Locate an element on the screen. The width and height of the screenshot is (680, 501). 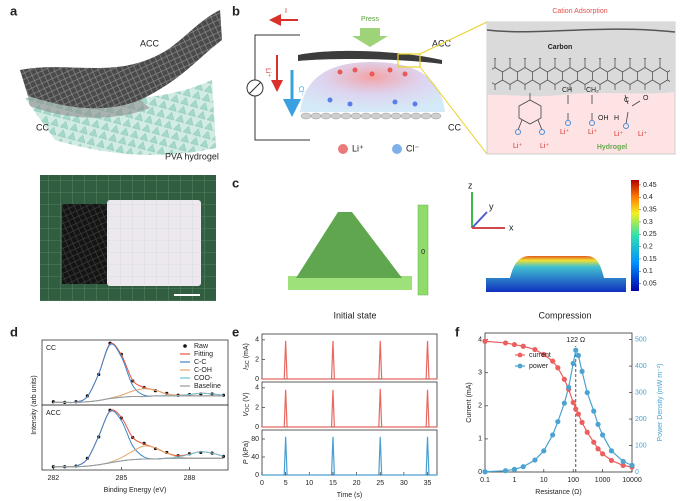
x-tick-label: 282 is located at coordinates (53, 478).